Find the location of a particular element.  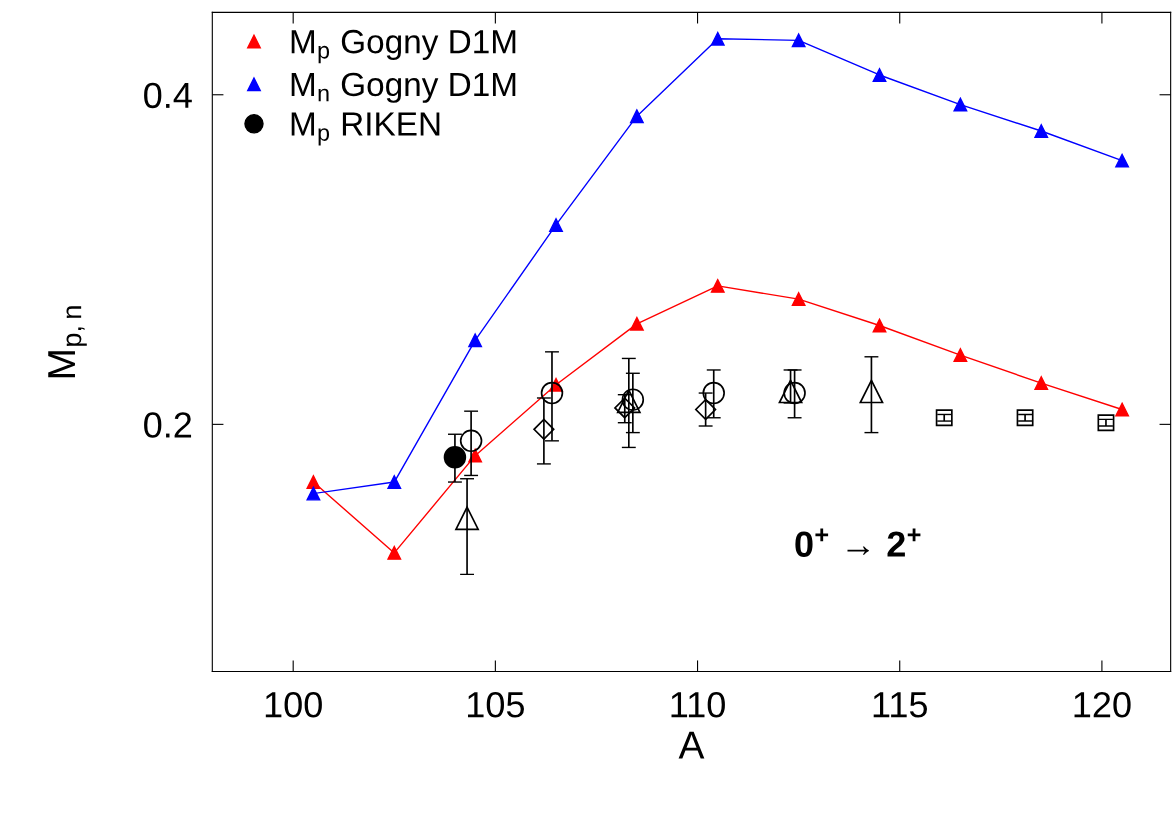

x-tick-label: 115 is located at coordinates (900, 705).